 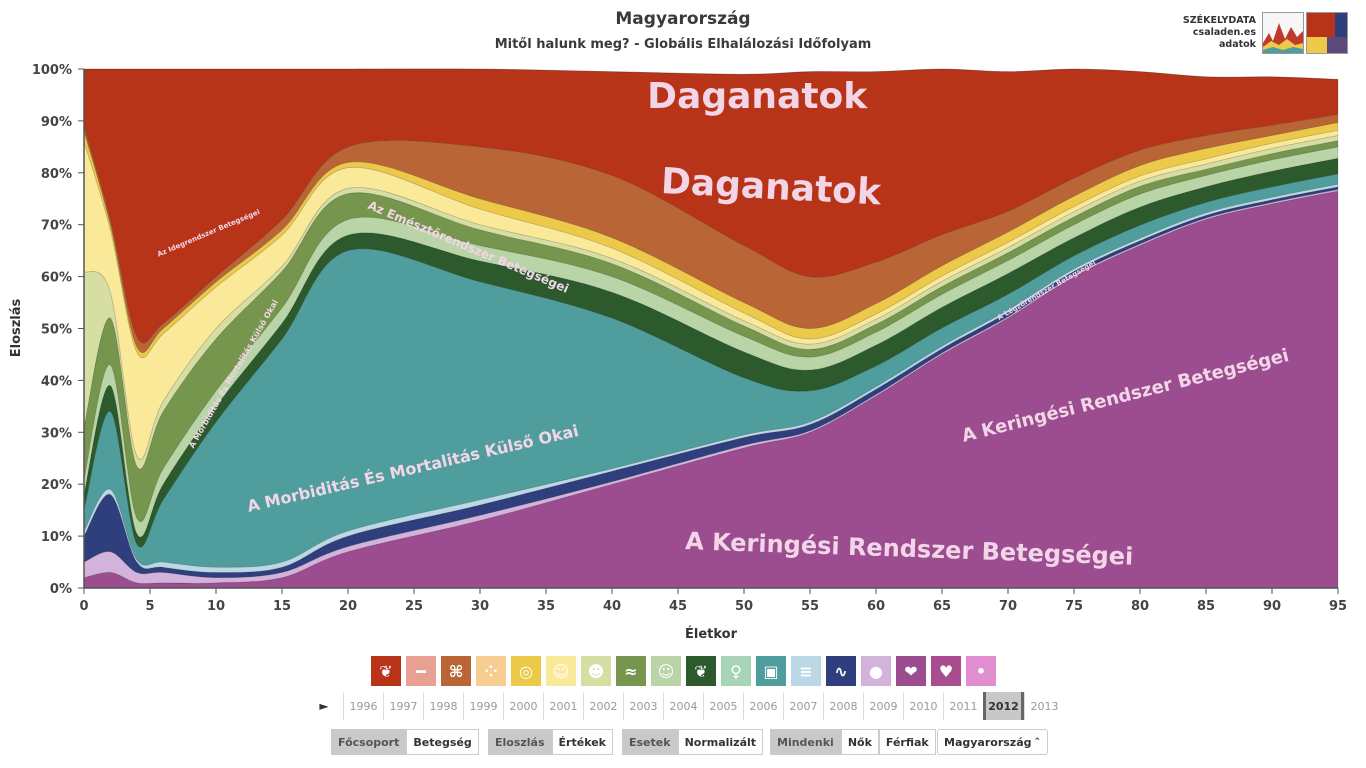 I want to click on y-tick-label: 30%, so click(x=56, y=433).